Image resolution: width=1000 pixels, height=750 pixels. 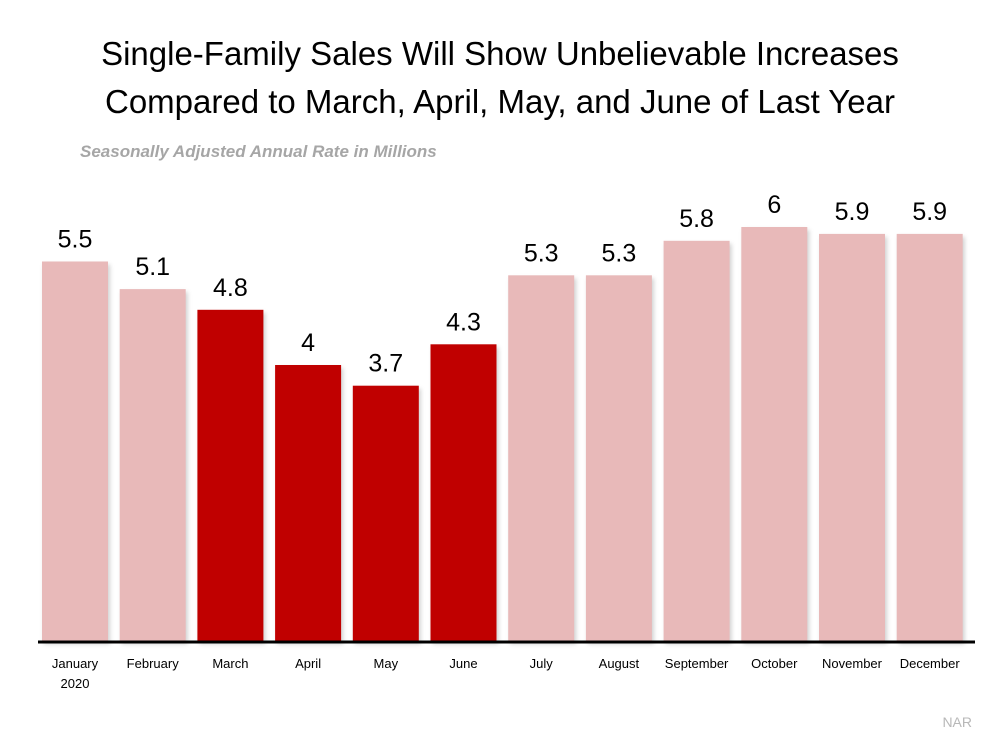 What do you see at coordinates (542, 663) in the screenshot?
I see `x-tick-label-july: July` at bounding box center [542, 663].